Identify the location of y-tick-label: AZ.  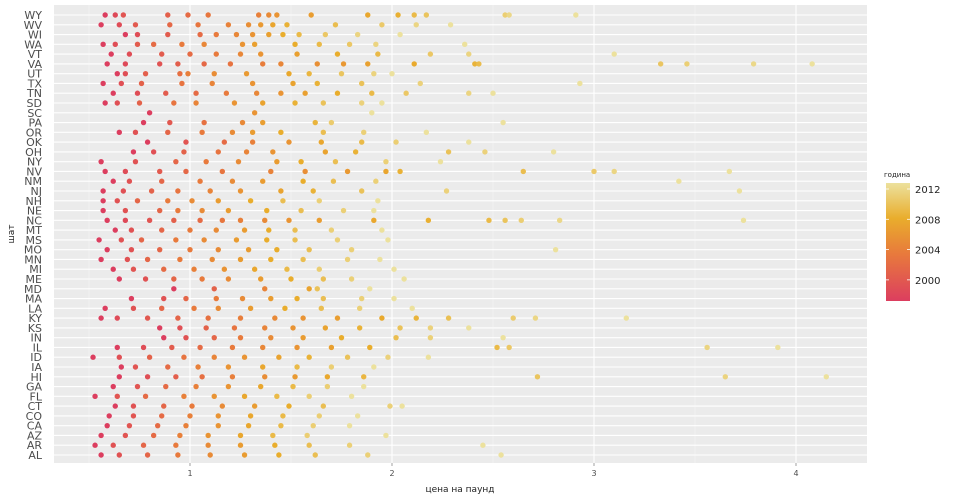
(35, 435).